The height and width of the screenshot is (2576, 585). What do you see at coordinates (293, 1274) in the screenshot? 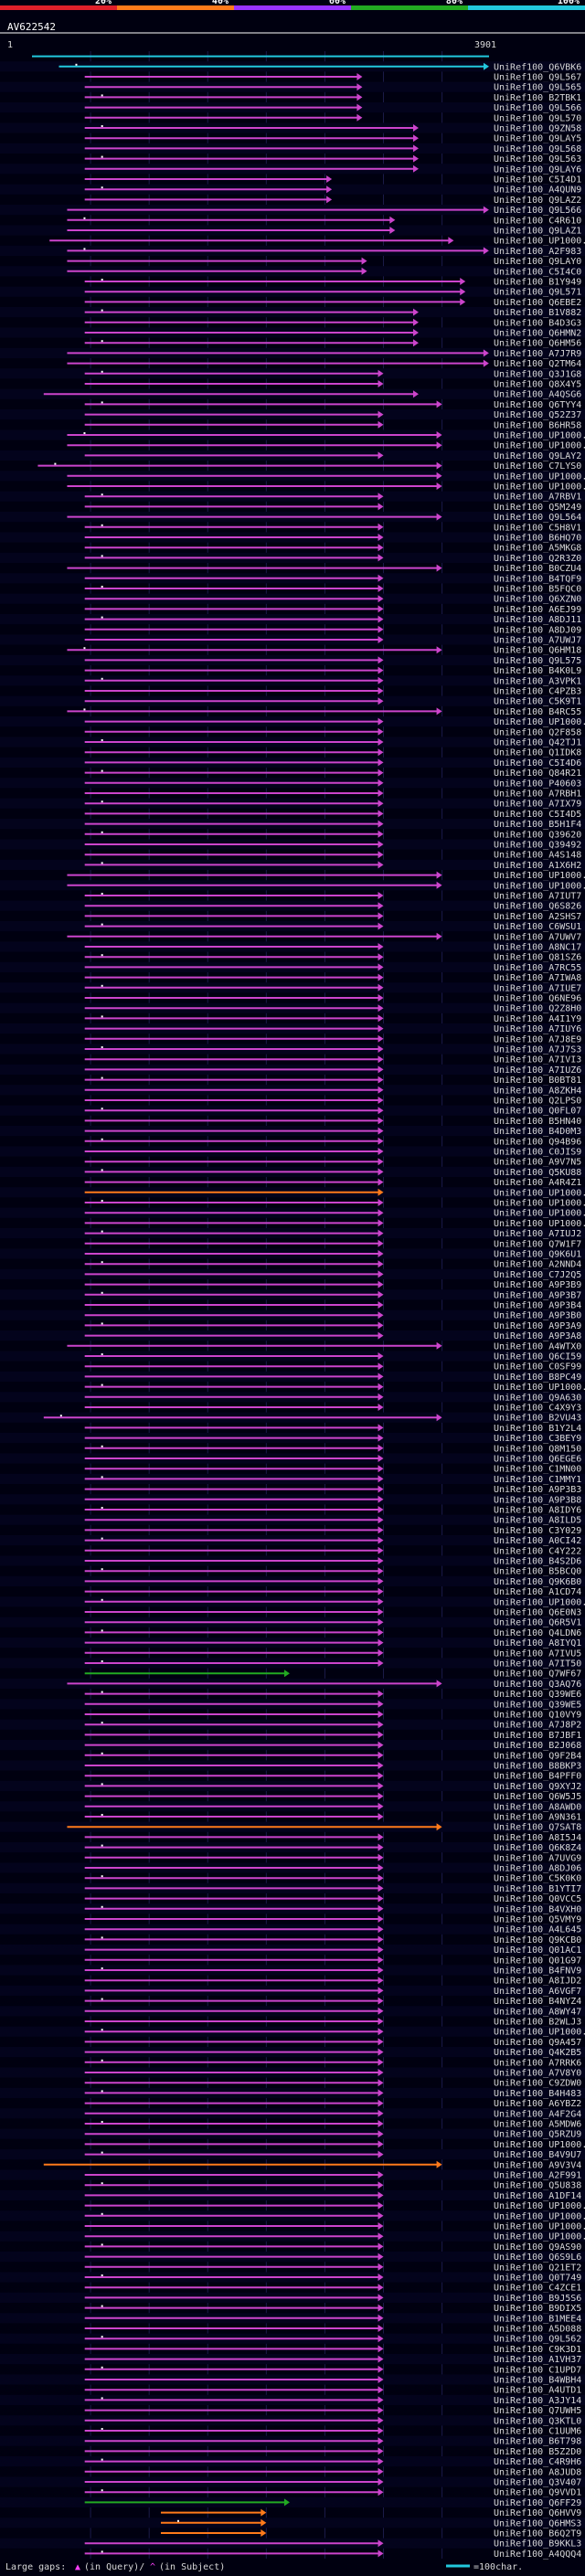
I see `hit-row: UniRef100_C7J2Q5` at bounding box center [293, 1274].